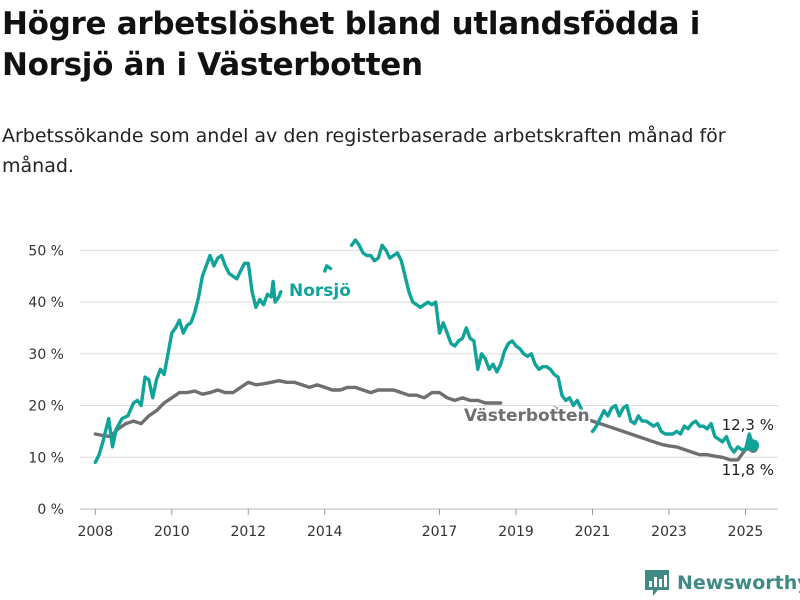 Image resolution: width=800 pixels, height=600 pixels. I want to click on y-tick-label: 0 %, so click(50, 510).